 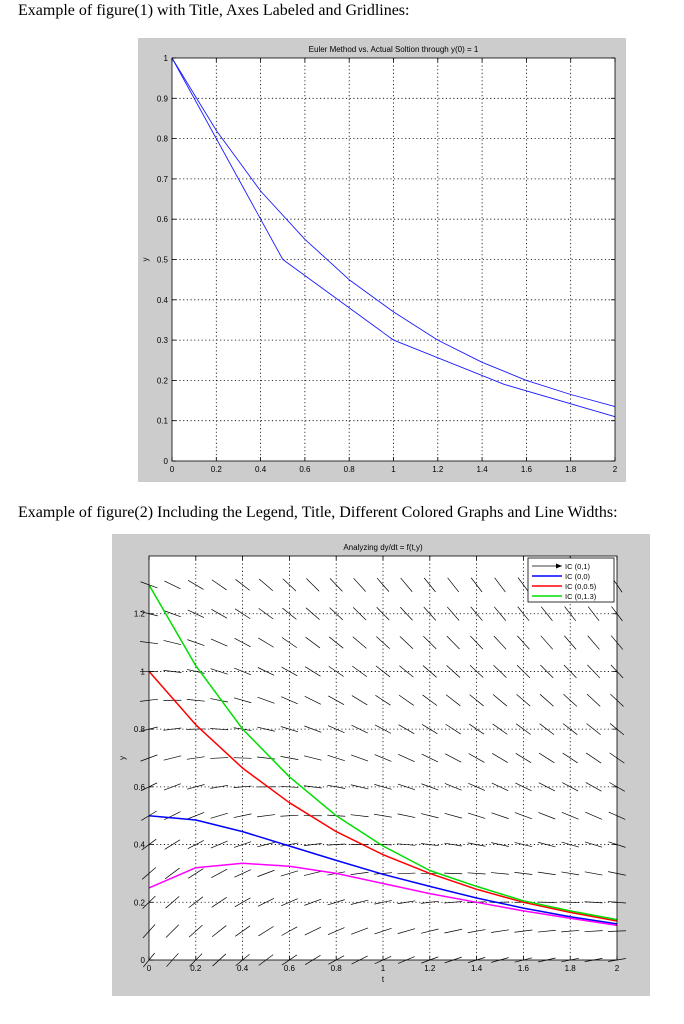 What do you see at coordinates (430, 968) in the screenshot?
I see `x-tick-label: 1.2` at bounding box center [430, 968].